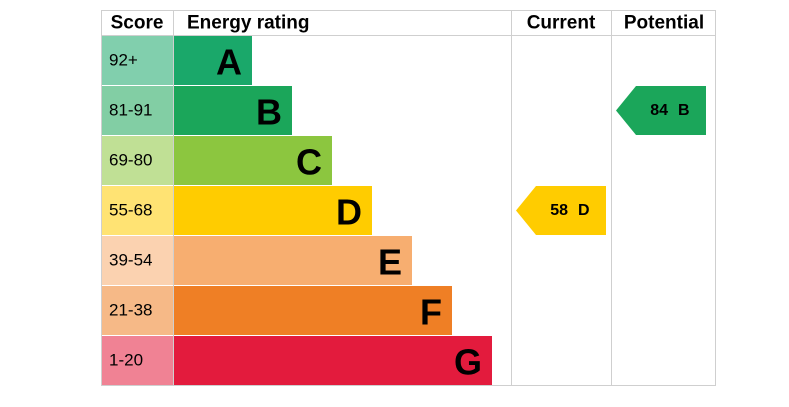 The height and width of the screenshot is (407, 789). What do you see at coordinates (561, 23) in the screenshot?
I see `header-current: Current` at bounding box center [561, 23].